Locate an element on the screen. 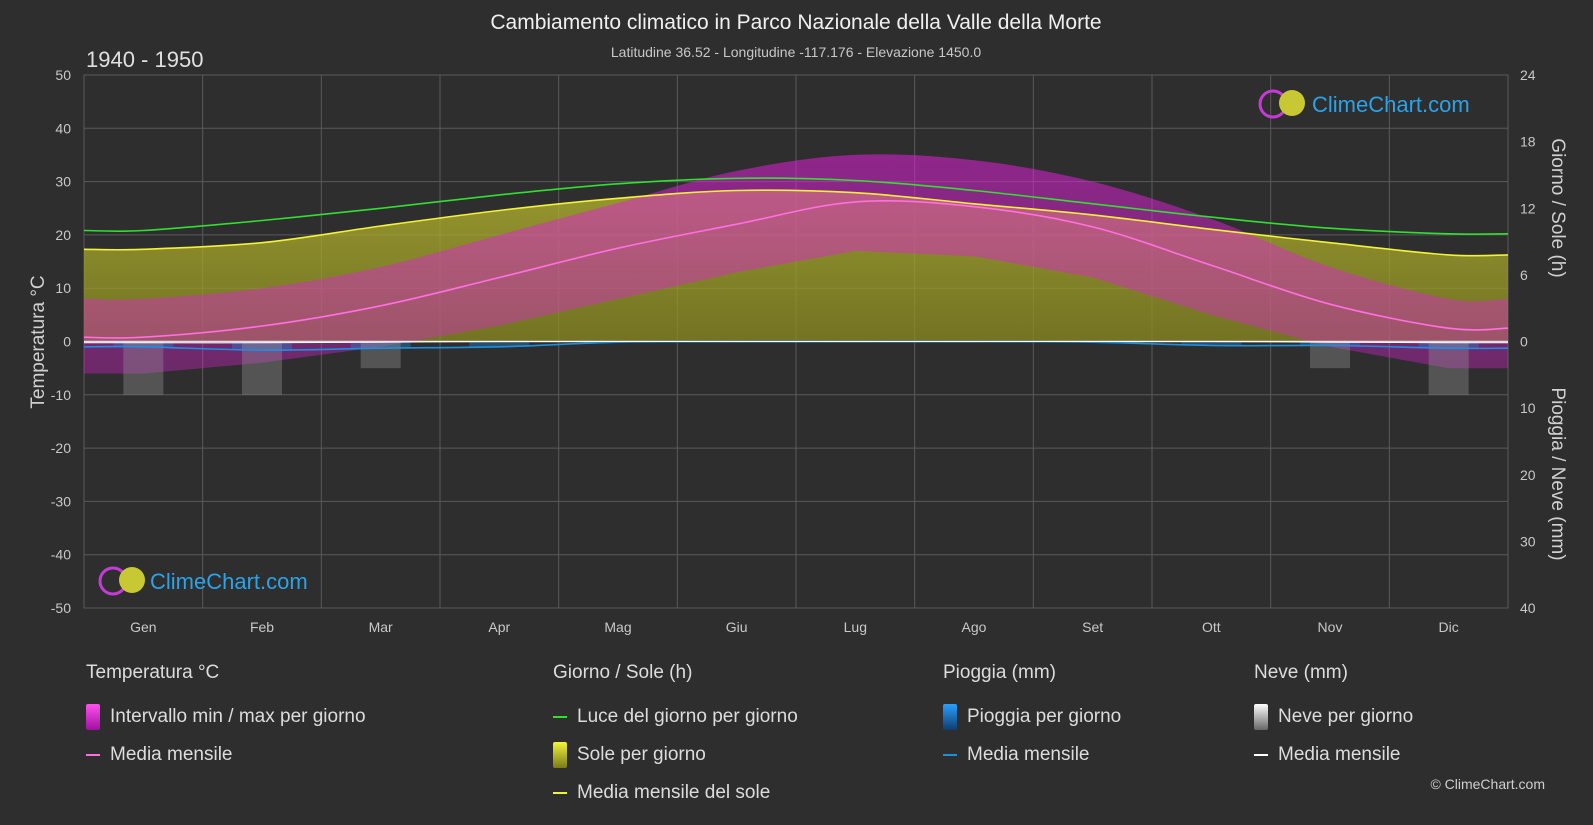  logo-top: ClimeChart.com is located at coordinates (1364, 104).